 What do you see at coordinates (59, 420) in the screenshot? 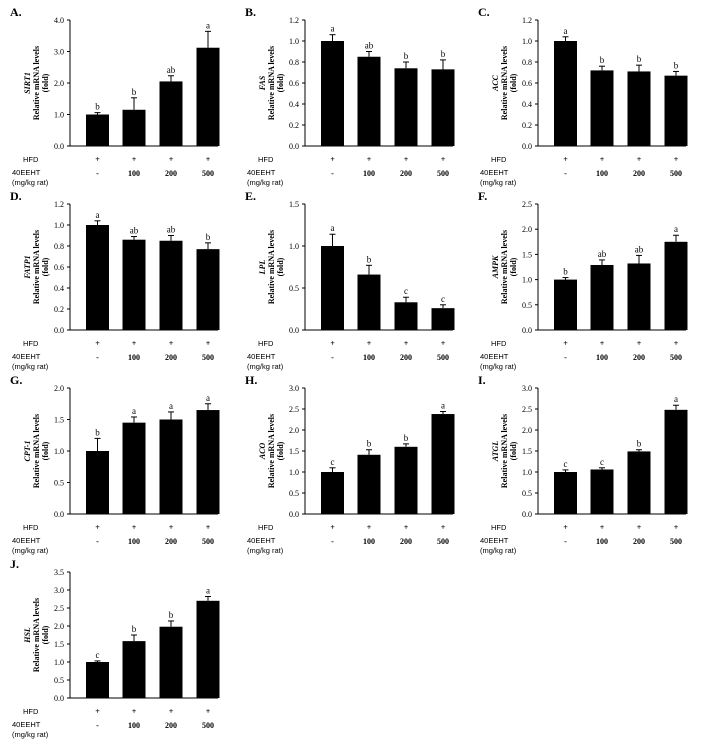
I see `y-tick-label: 1.5` at bounding box center [59, 420].